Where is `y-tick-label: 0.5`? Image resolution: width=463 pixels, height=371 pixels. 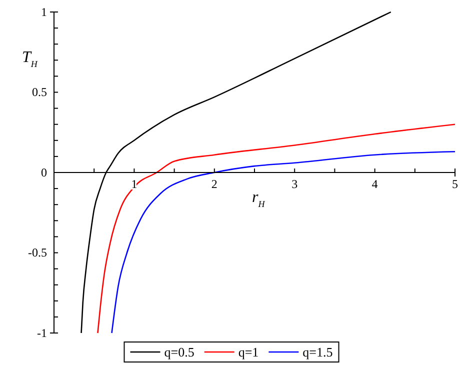 y-tick-label: 0.5 is located at coordinates (39, 92).